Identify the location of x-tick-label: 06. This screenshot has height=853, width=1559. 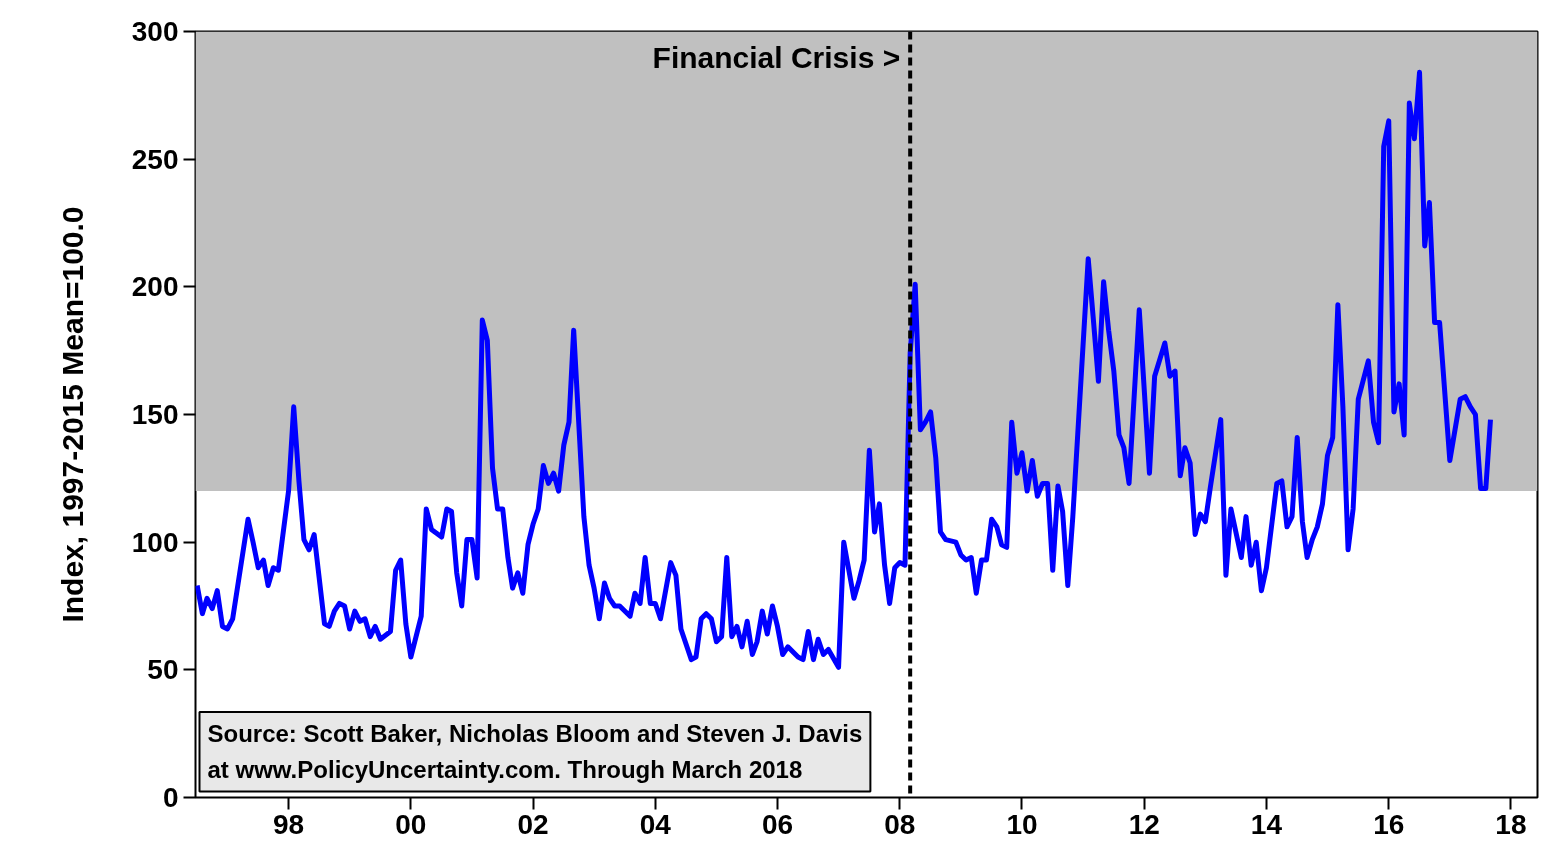
(777, 824).